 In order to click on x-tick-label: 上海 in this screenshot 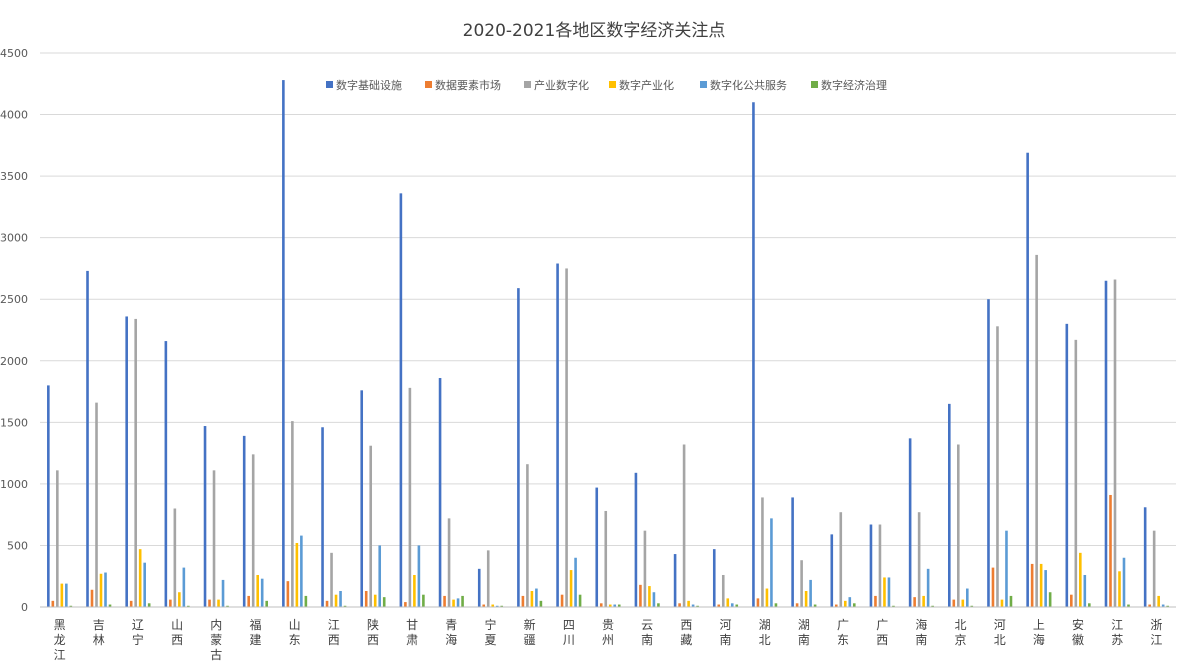, I will do `click(1039, 632)`.